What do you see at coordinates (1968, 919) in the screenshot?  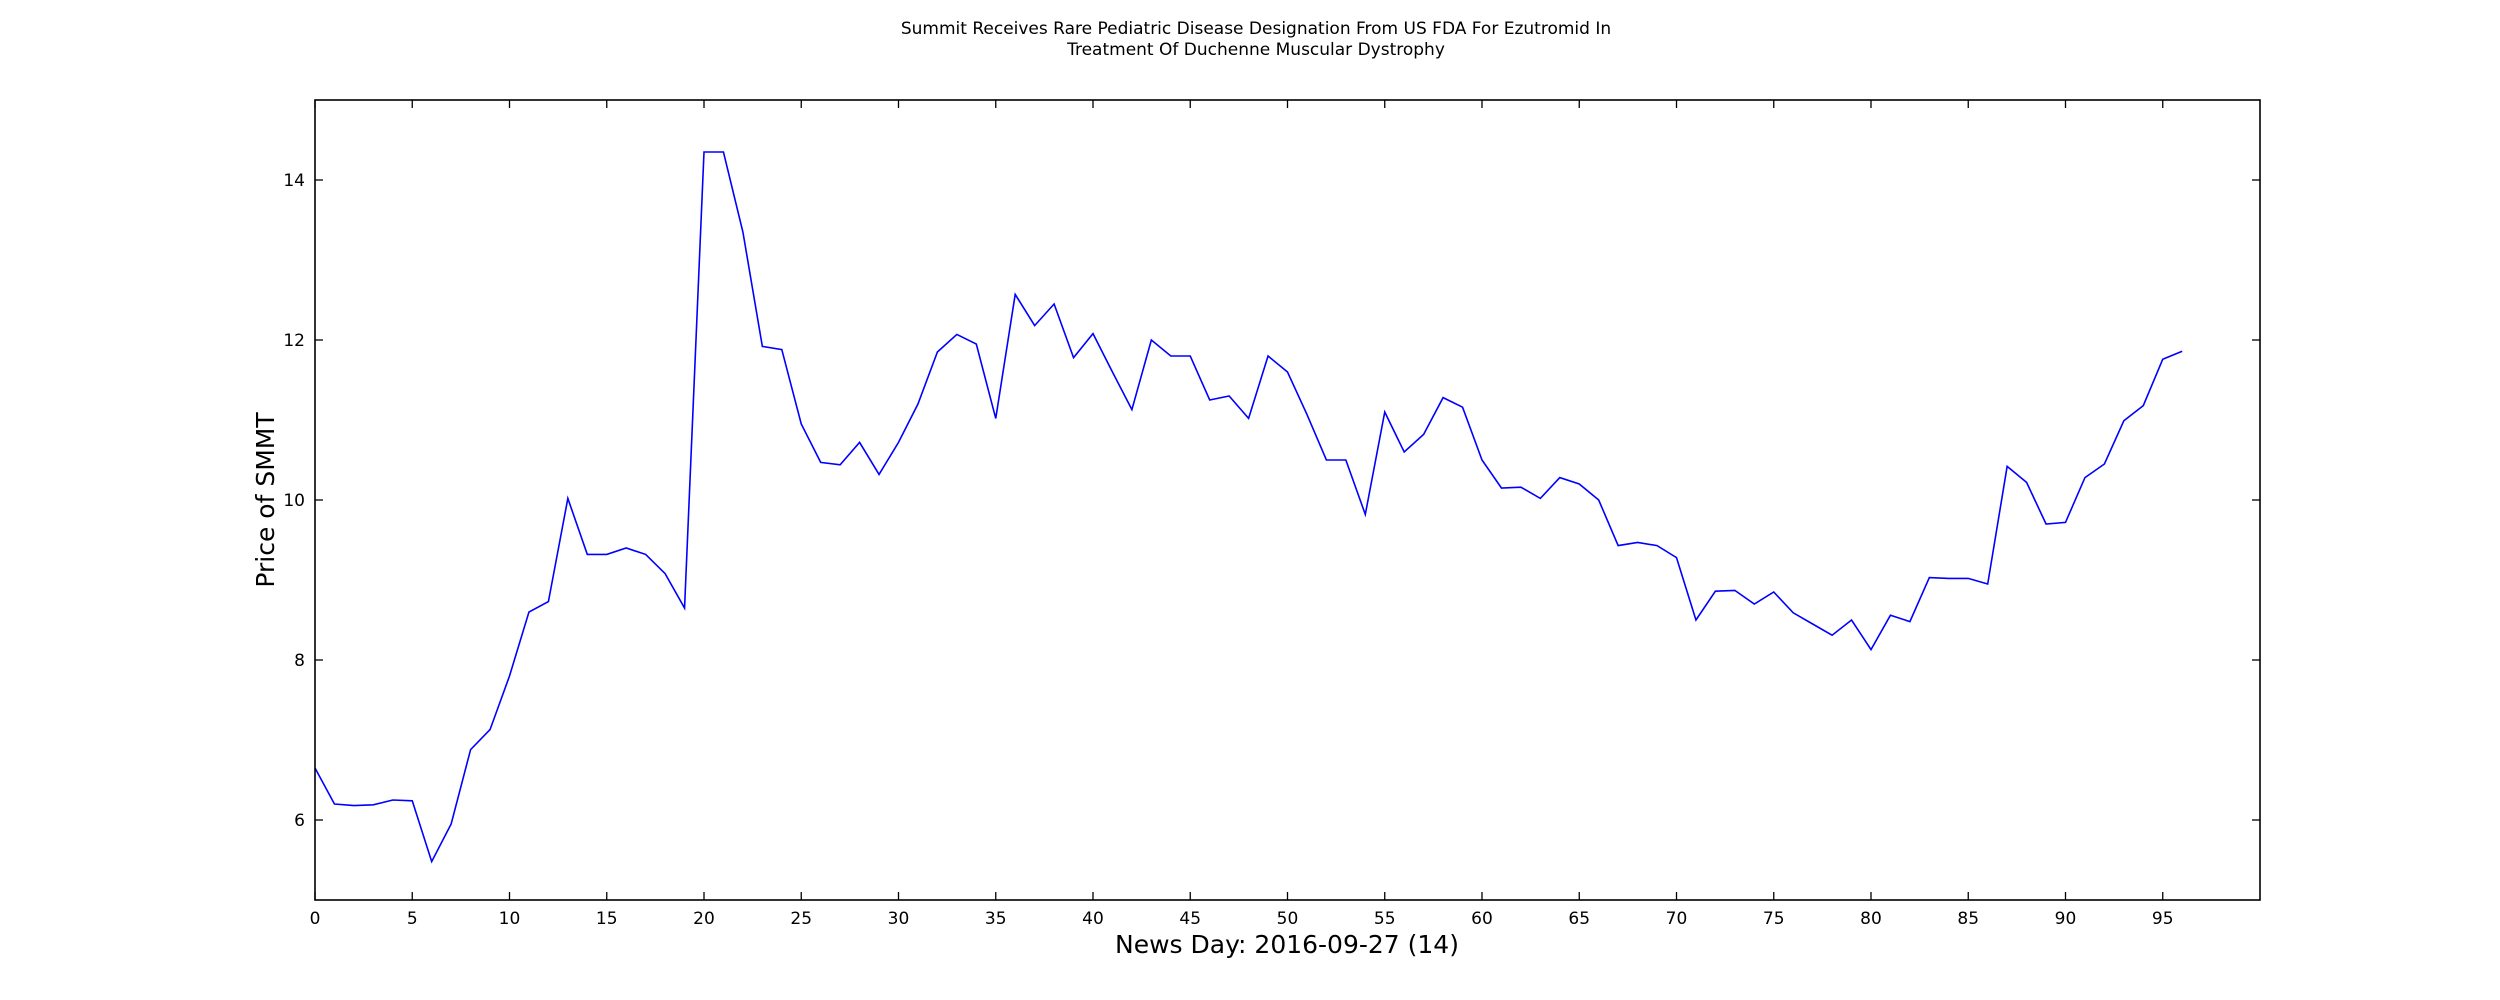 I see `x-tick-label: 85` at bounding box center [1968, 919].